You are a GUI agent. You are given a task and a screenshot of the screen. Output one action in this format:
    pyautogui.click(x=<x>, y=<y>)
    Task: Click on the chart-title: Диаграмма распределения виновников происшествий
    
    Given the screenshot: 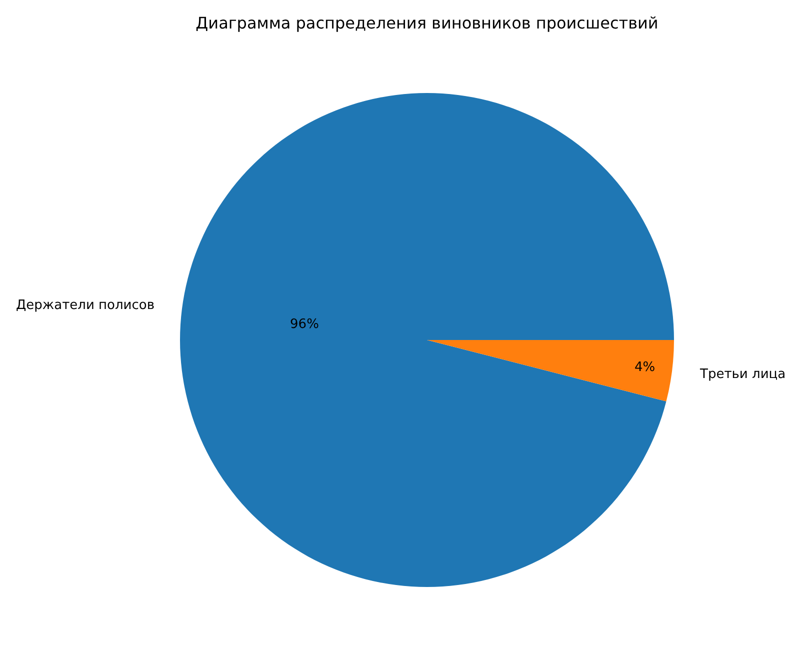 What is the action you would take?
    pyautogui.click(x=427, y=23)
    